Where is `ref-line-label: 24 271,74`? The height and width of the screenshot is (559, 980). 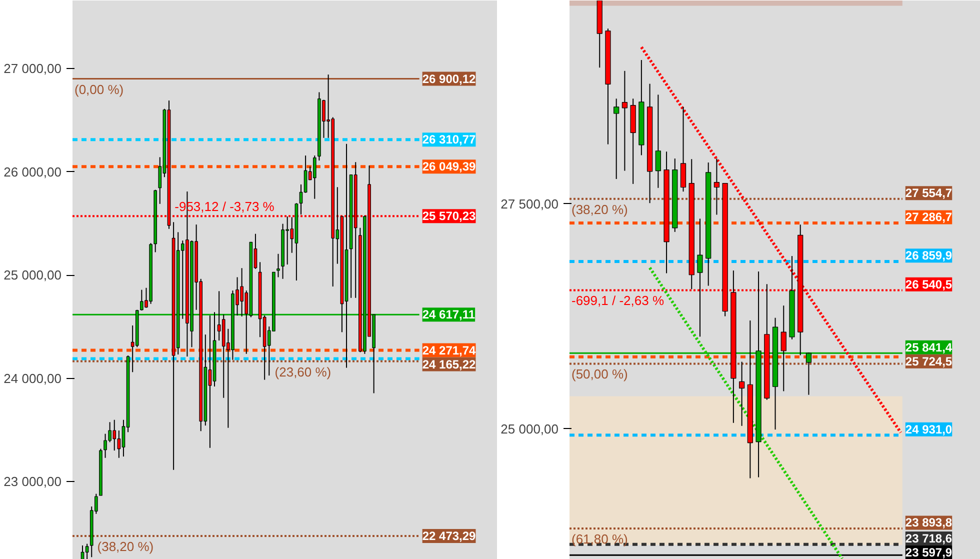
ref-line-label: 24 271,74 is located at coordinates (449, 350).